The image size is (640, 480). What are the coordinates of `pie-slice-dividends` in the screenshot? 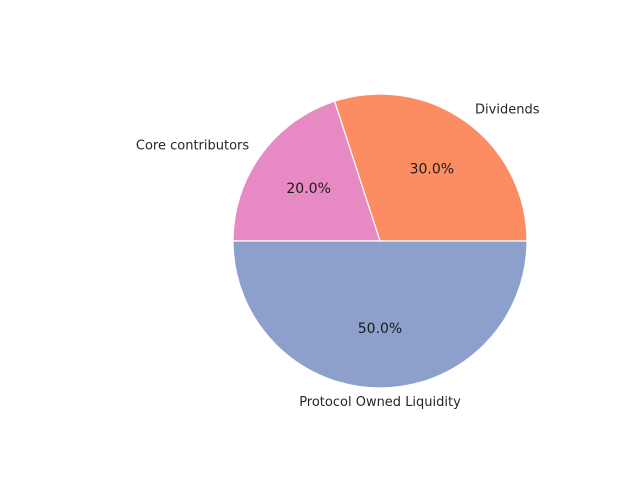 It's located at (430, 167).